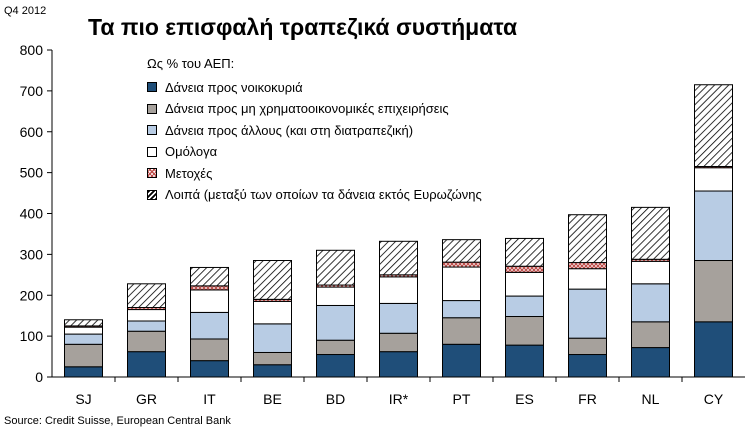  What do you see at coordinates (83, 330) in the screenshot?
I see `bar-segment-s3-sj` at bounding box center [83, 330].